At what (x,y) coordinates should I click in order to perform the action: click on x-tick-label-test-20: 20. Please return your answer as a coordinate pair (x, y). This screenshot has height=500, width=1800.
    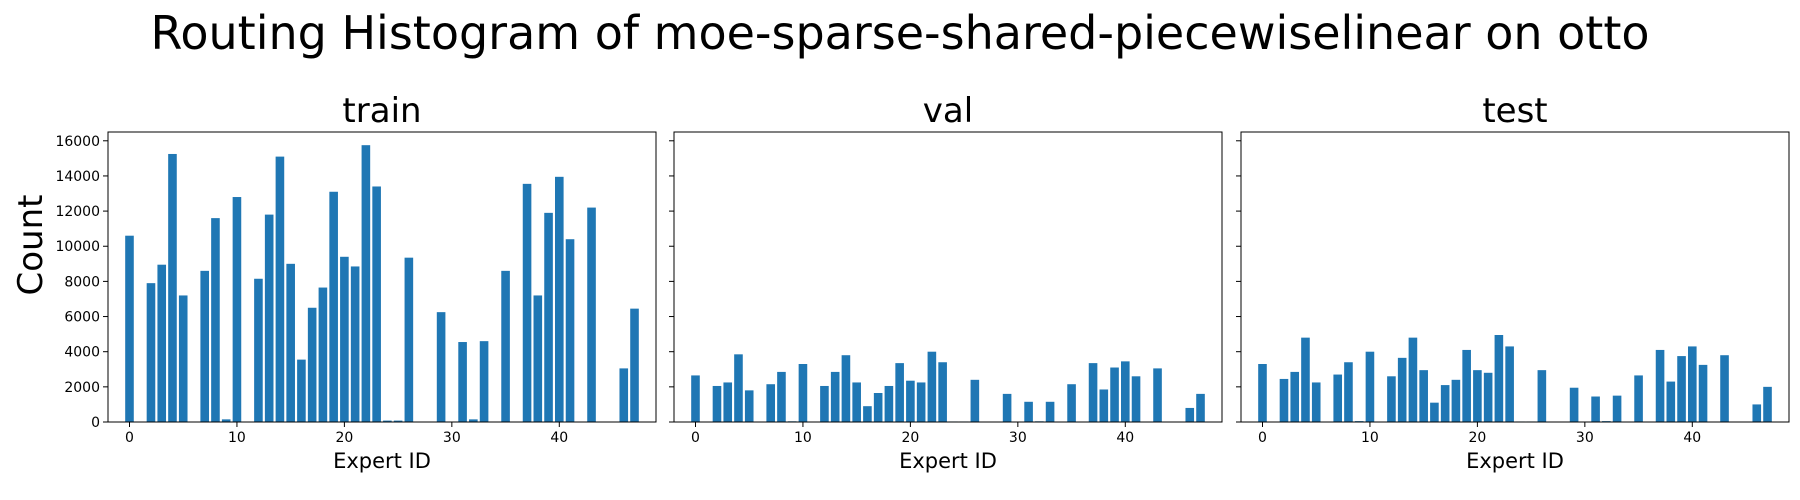
    Looking at the image, I should click on (1477, 438).